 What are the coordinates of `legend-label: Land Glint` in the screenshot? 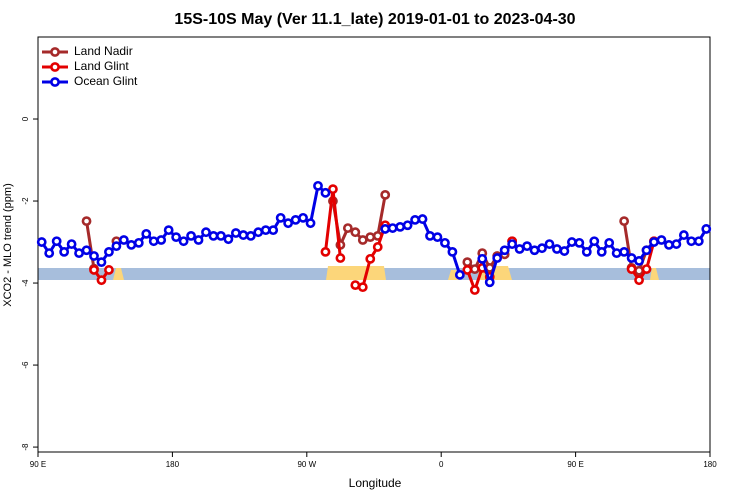 It's located at (101, 66).